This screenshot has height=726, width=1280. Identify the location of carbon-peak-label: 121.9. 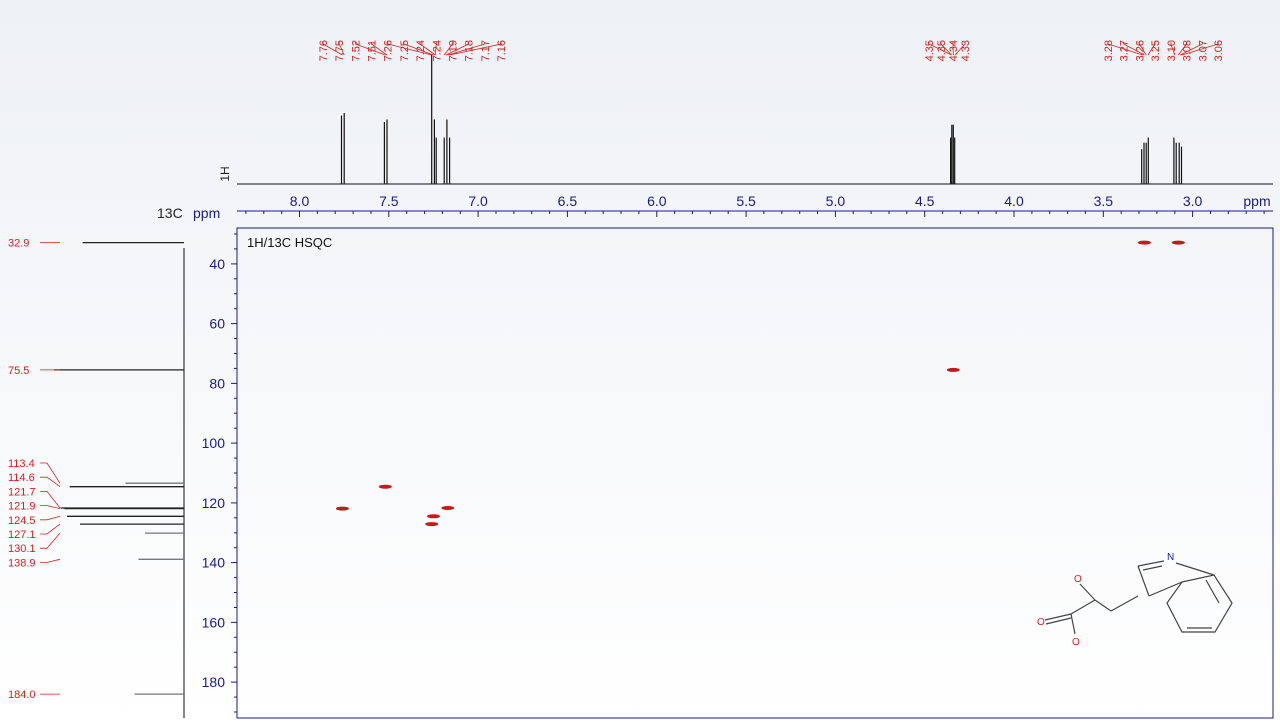
(22, 507).